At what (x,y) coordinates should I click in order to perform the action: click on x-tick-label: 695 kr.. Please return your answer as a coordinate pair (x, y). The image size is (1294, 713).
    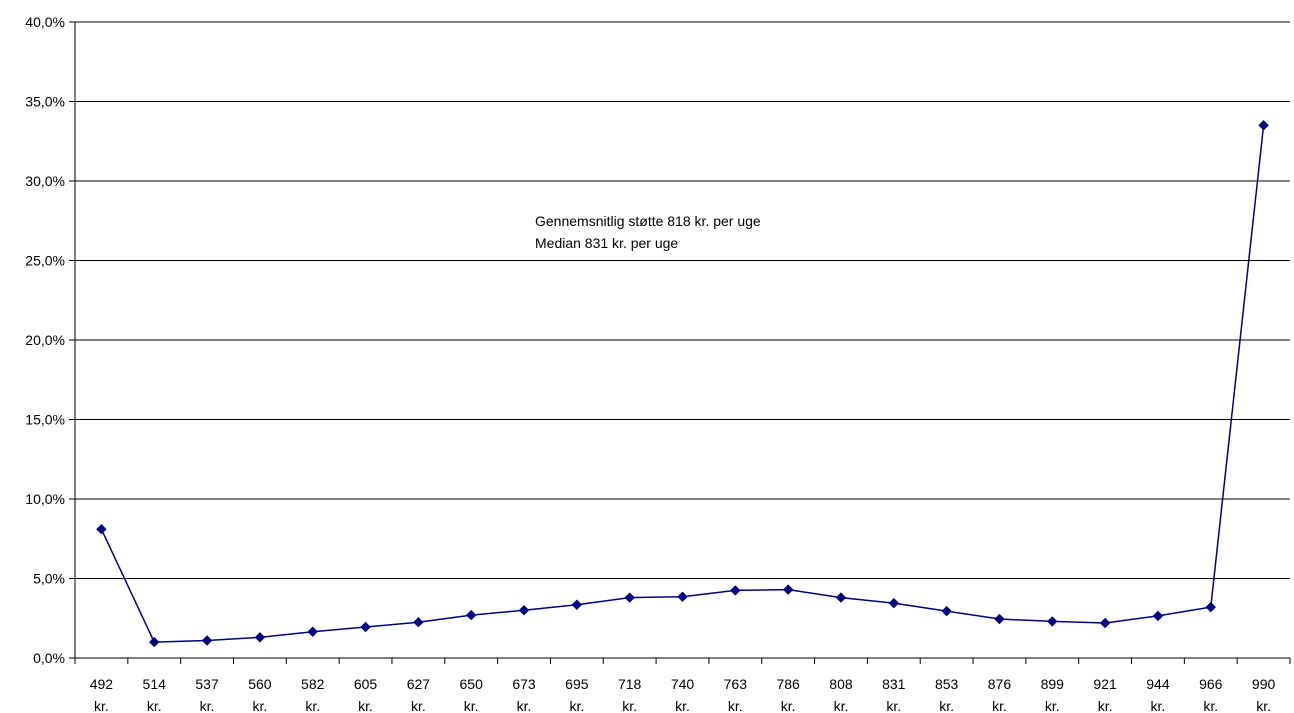
    Looking at the image, I should click on (577, 694).